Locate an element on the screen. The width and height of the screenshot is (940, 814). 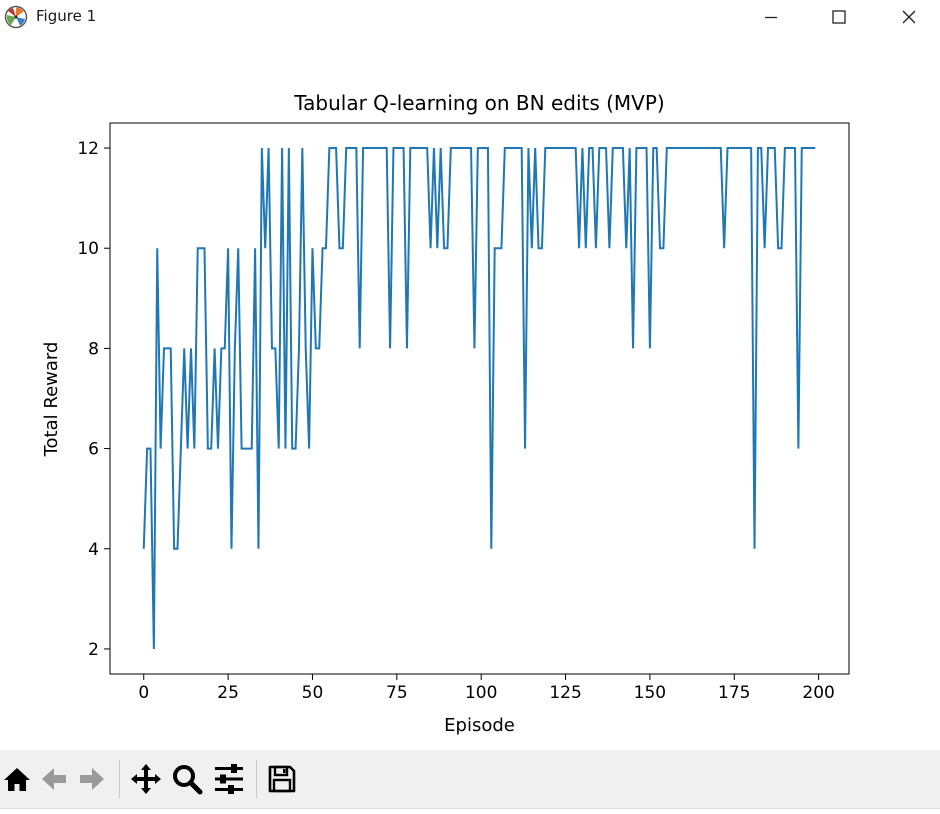
x-tick-label: 150 is located at coordinates (650, 693).